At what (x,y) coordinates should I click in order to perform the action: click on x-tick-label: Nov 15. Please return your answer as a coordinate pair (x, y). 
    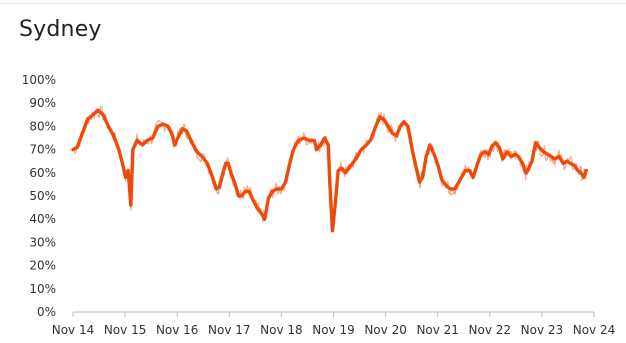
    Looking at the image, I should click on (125, 330).